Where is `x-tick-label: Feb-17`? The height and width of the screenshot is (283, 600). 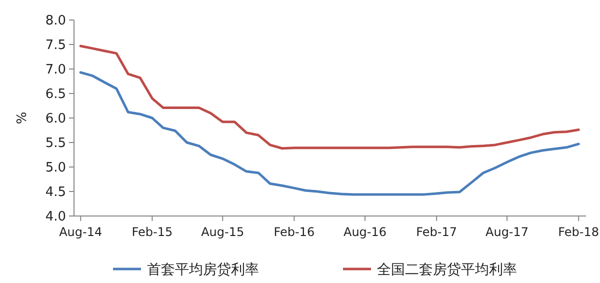 x-tick-label: Feb-17 is located at coordinates (437, 232).